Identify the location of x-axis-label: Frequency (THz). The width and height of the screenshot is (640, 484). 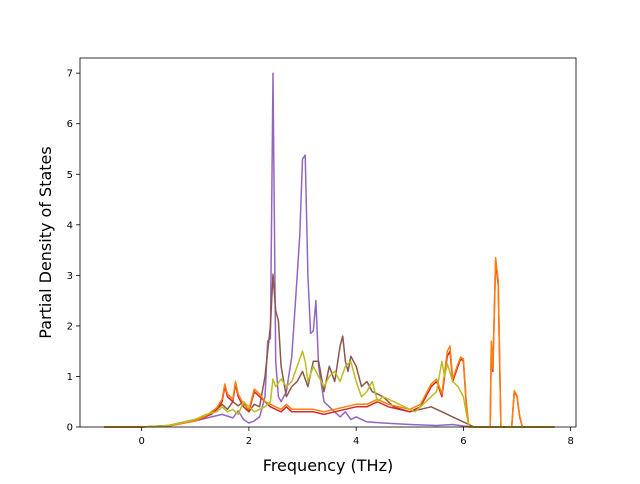
(328, 465).